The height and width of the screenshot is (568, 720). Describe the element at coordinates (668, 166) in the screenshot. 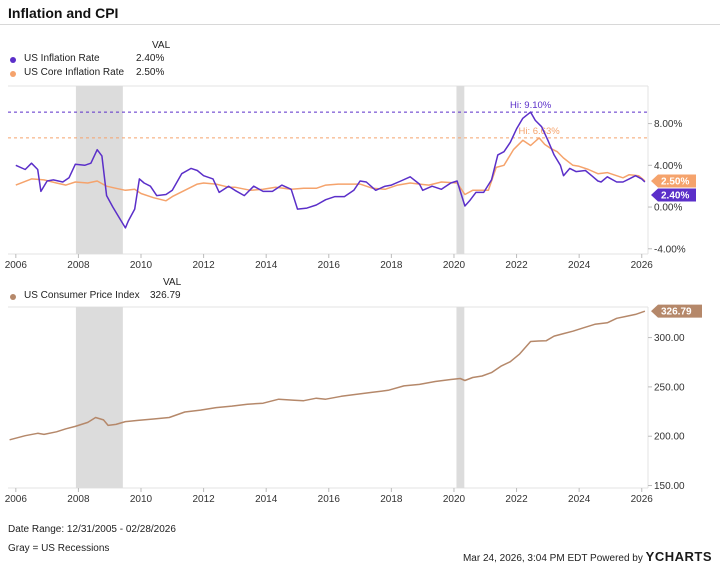

I see `y-tick-label: 4.00%` at that location.